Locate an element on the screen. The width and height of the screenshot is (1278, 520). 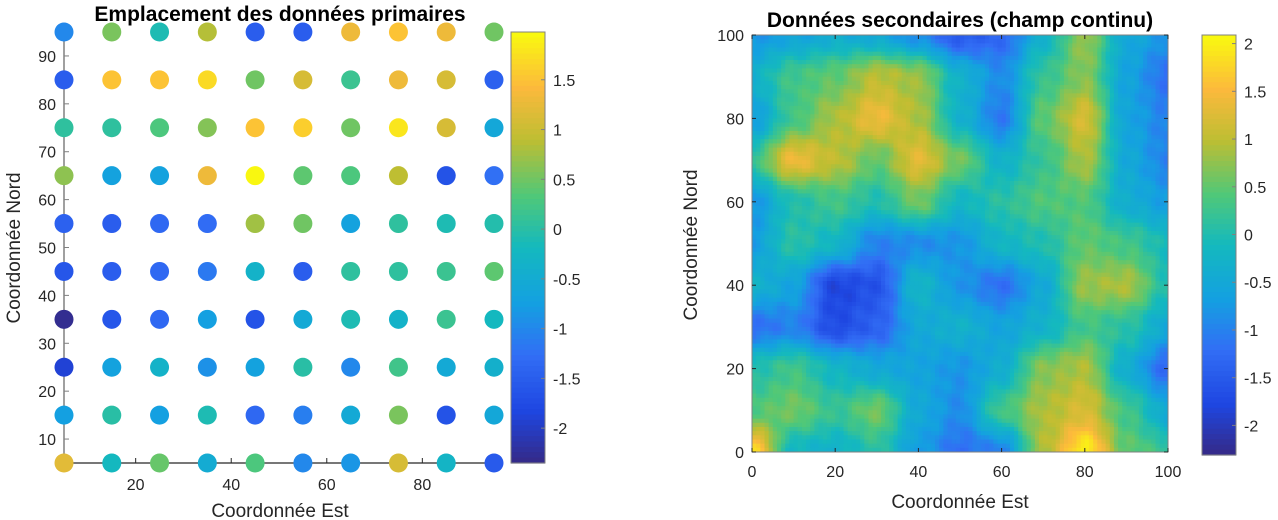
scatter-point is located at coordinates (303, 271).